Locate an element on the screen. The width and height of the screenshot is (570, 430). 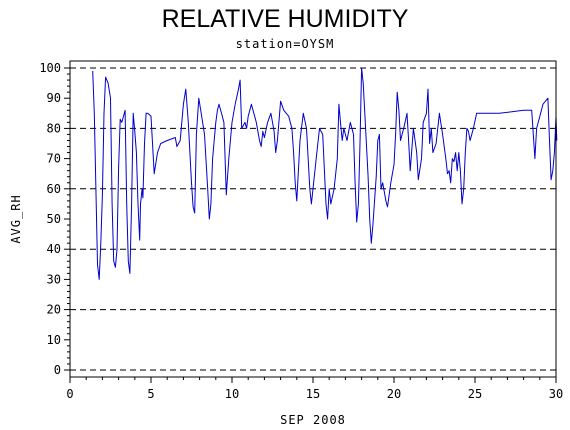
y-tick-label: 100 is located at coordinates (50, 68).